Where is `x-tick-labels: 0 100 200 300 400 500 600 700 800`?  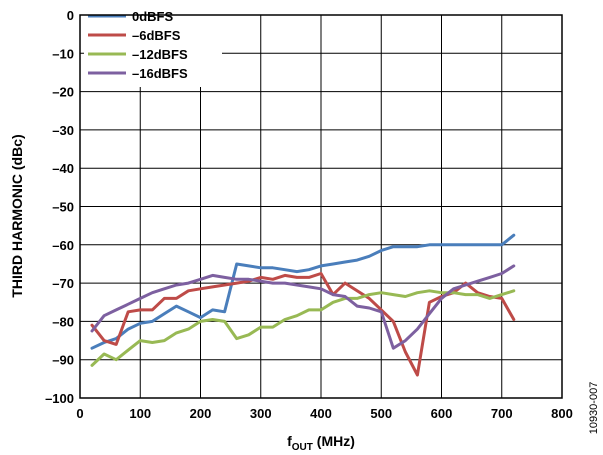
x-tick-labels: 0 100 200 300 400 500 600 700 800 is located at coordinates (324, 413).